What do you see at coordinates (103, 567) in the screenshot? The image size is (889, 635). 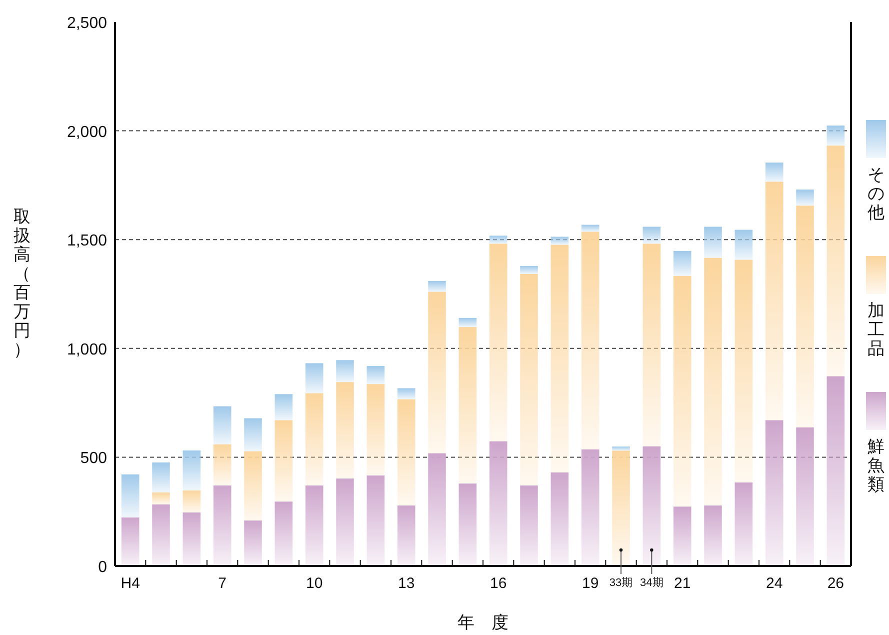 I see `y-tick-label: 0` at bounding box center [103, 567].